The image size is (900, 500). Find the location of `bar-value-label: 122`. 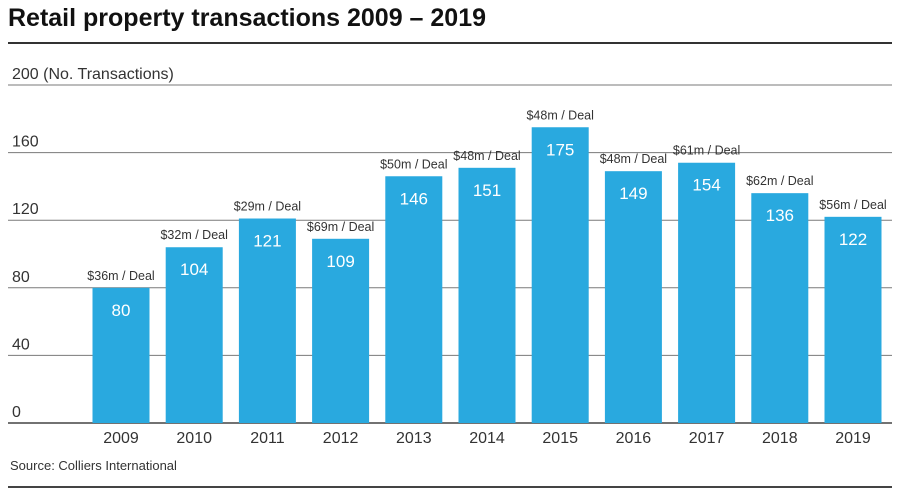

bar-value-label: 122 is located at coordinates (853, 239).